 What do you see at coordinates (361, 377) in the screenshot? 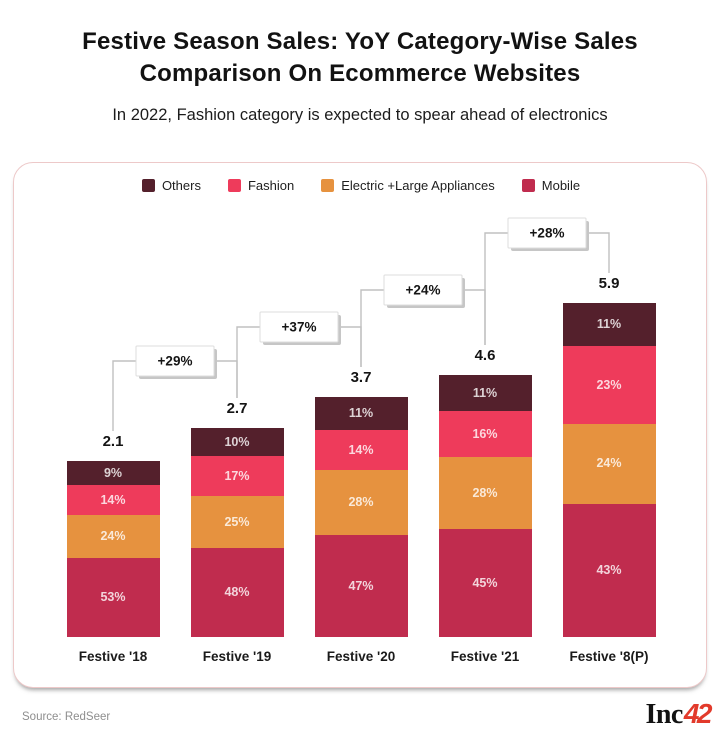
I see `bar-total-label: 3.7` at bounding box center [361, 377].